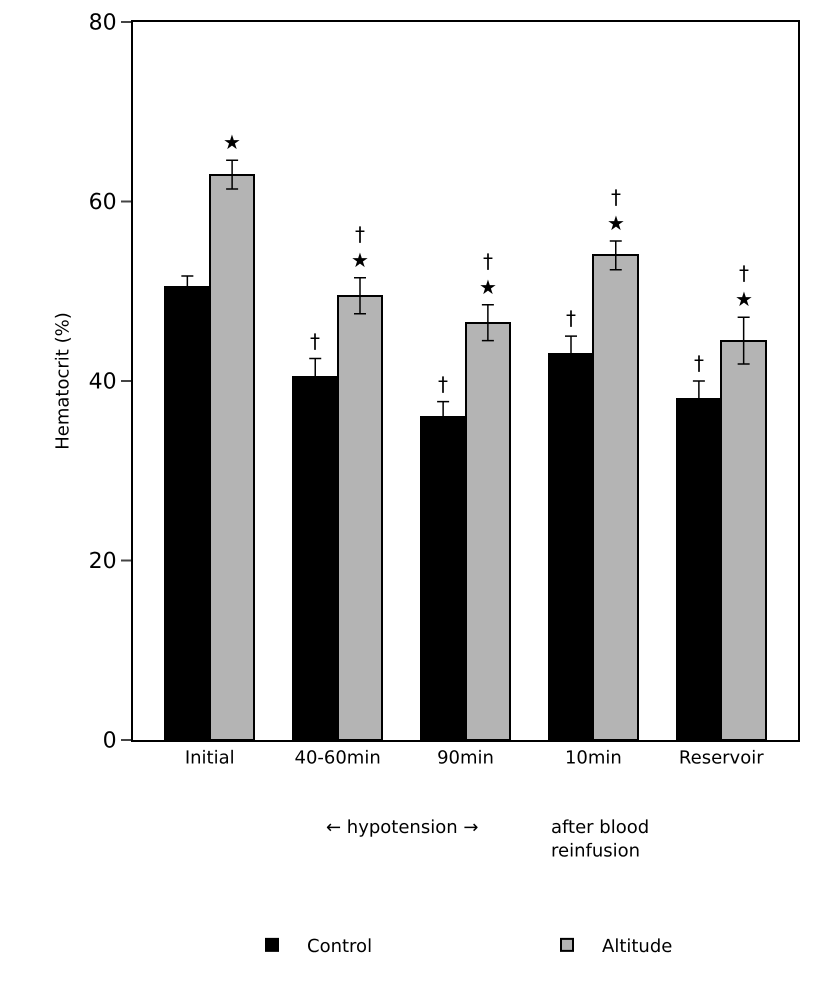 The height and width of the screenshot is (996, 839). Describe the element at coordinates (109, 741) in the screenshot. I see `y-tick-label: 0` at that location.